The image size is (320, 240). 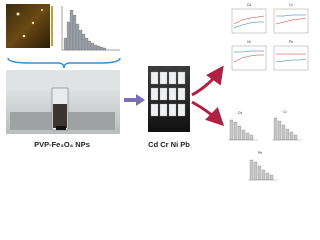 I want to click on afm-image, so click(x=29, y=26).